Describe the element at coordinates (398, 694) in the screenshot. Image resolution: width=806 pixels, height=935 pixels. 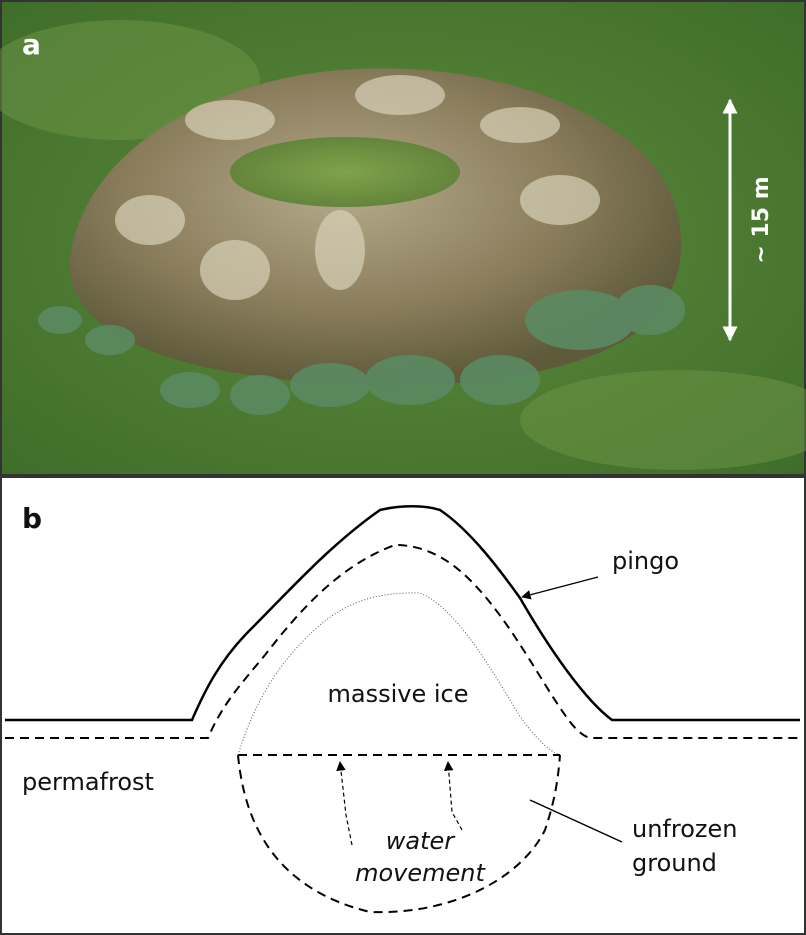
I see `ice-label: massive ice` at that location.